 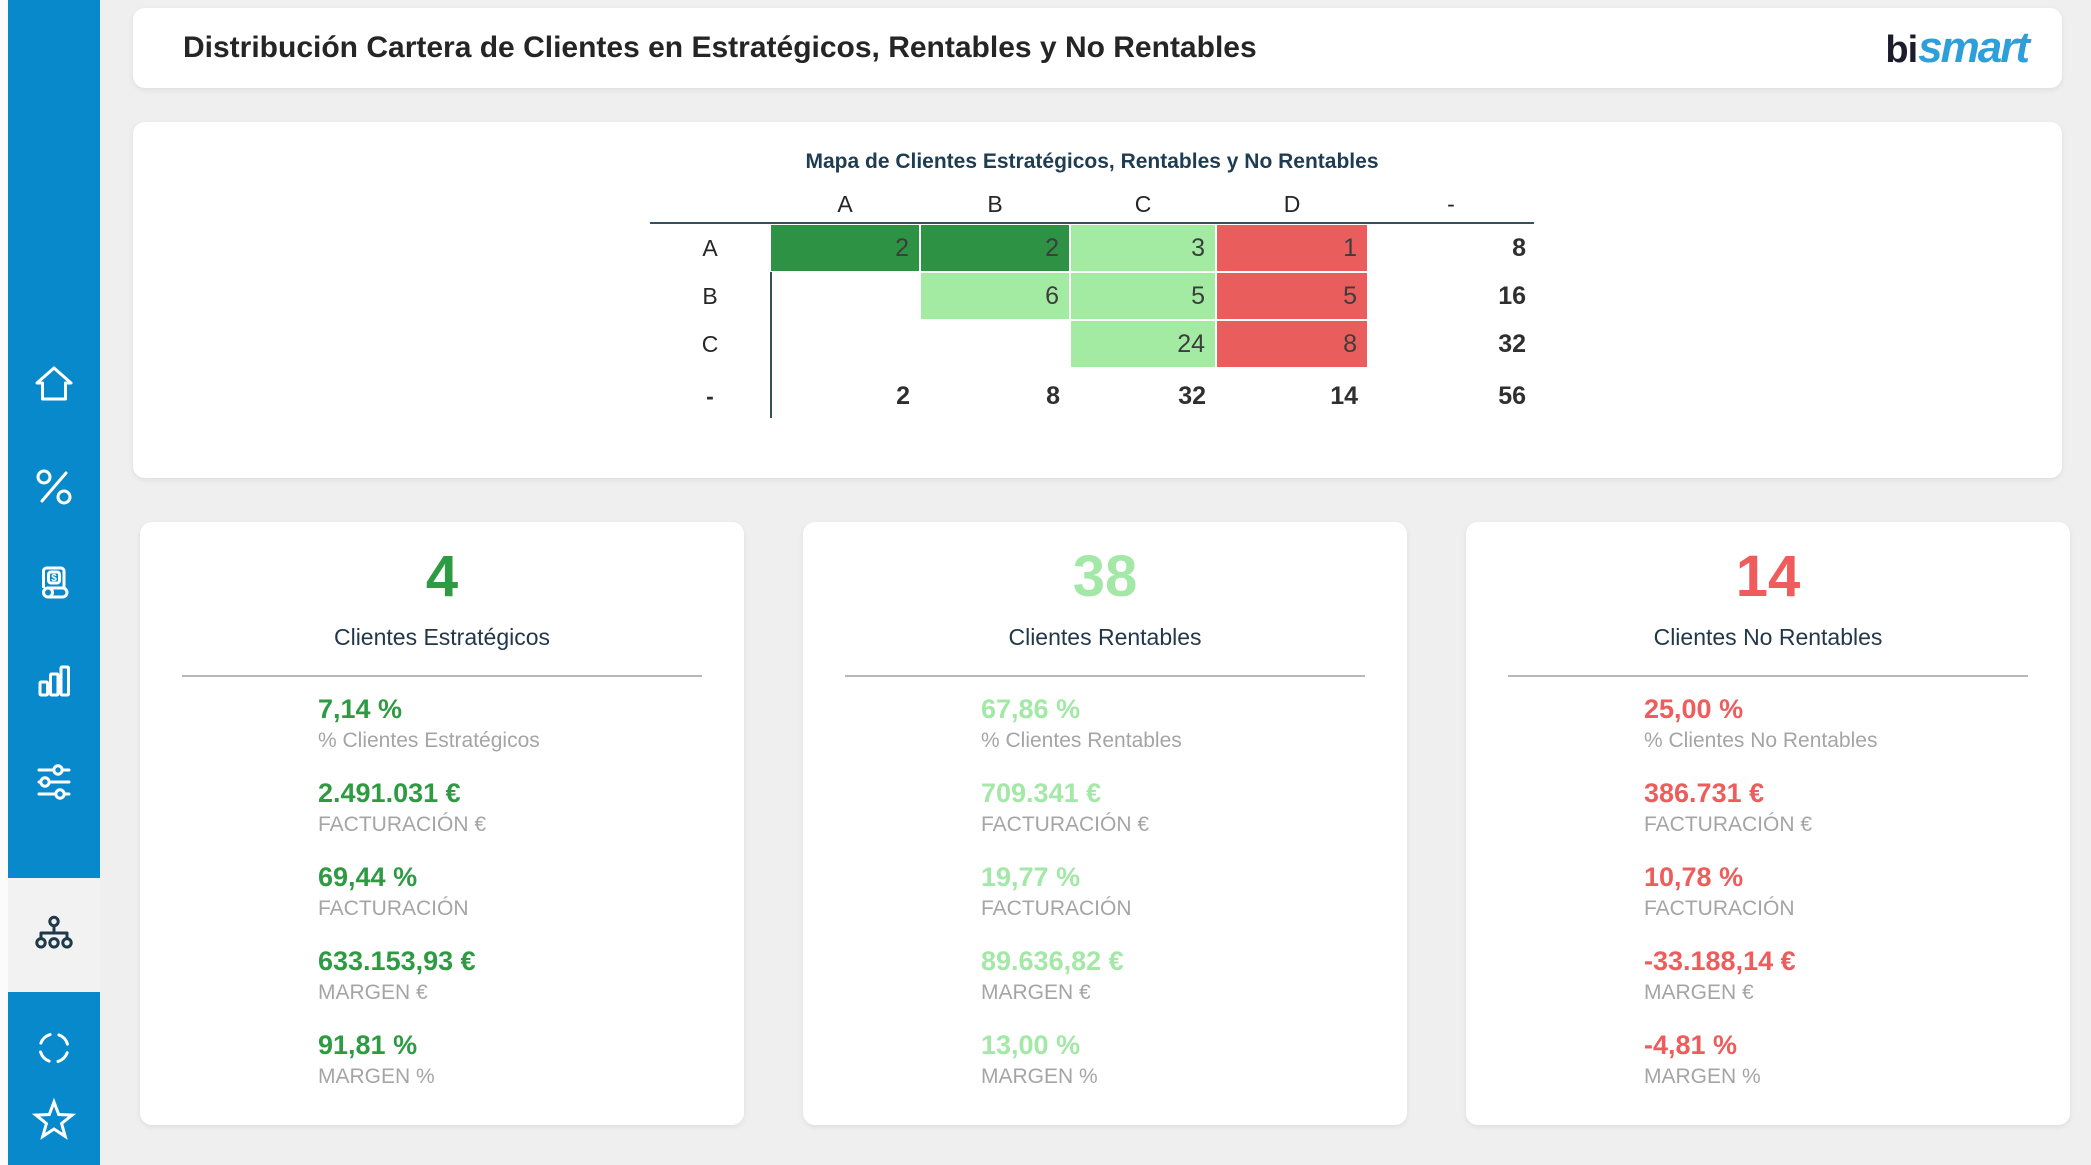 I want to click on metric-value: 386.731 €, so click(x=1704, y=793).